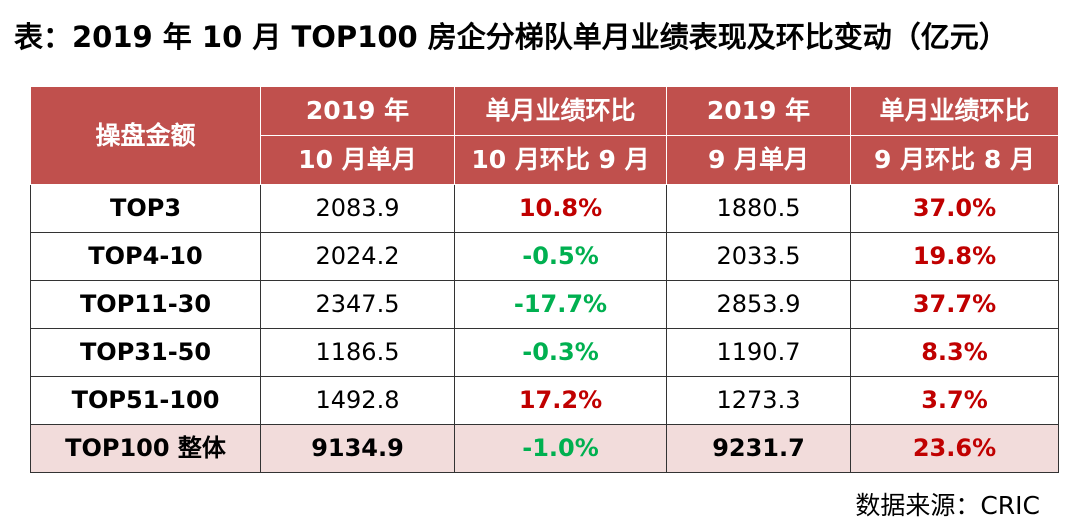 The image size is (1078, 530). Describe the element at coordinates (758, 208) in the screenshot. I see `sep-value: 1880.5` at that location.